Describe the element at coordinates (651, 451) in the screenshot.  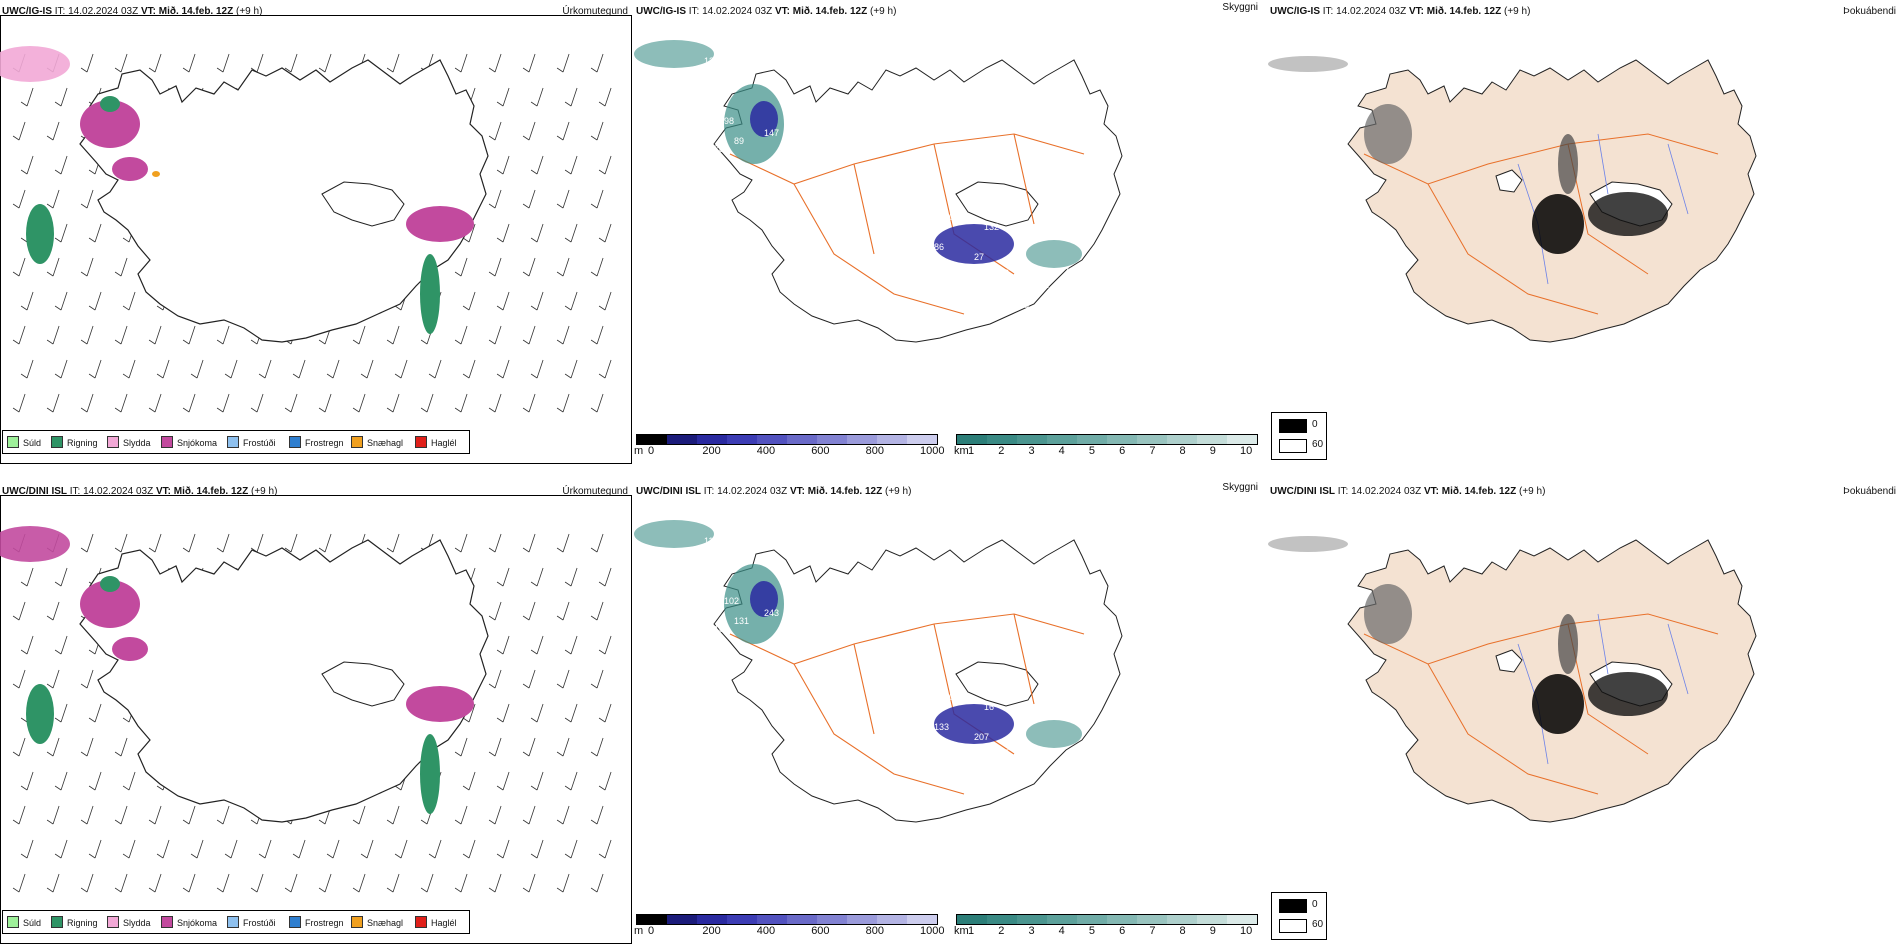
I see `vis-m-scale-tick: 0` at that location.